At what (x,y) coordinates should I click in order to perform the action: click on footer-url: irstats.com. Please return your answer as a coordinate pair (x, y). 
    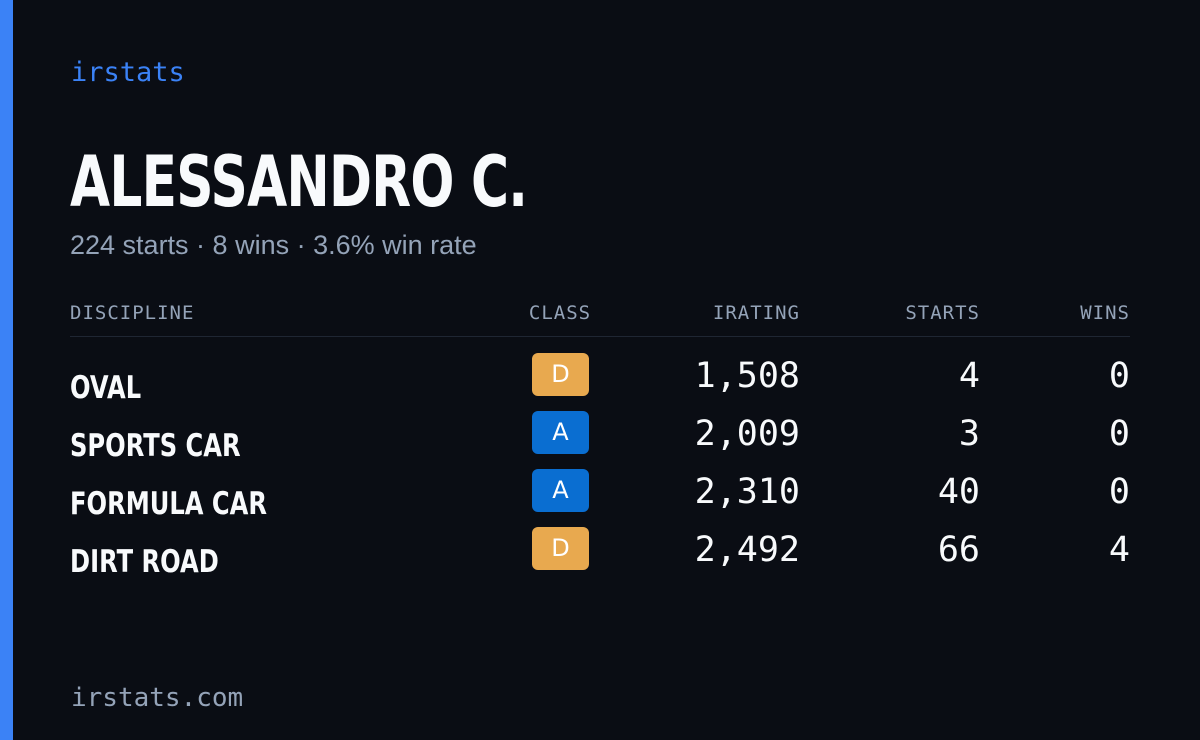
    Looking at the image, I should click on (157, 698).